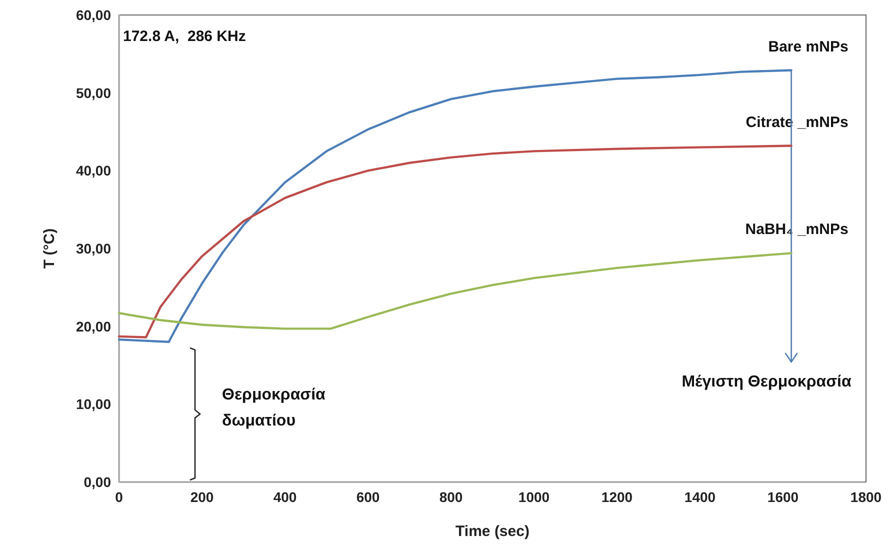 This screenshot has width=889, height=558. I want to click on series-label: Bare mNPs, so click(808, 47).